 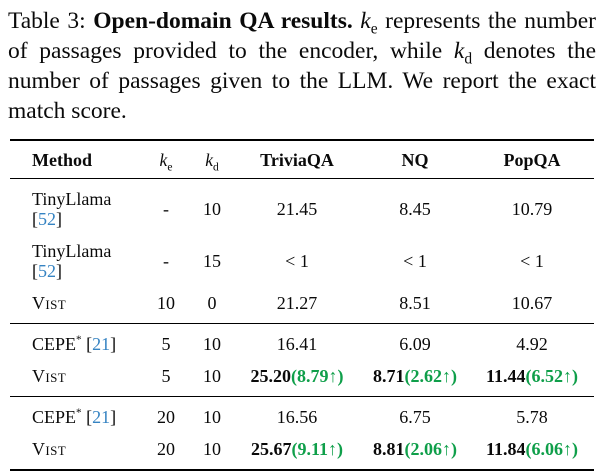 I want to click on triviaqa-cell: 16.41, so click(x=297, y=342).